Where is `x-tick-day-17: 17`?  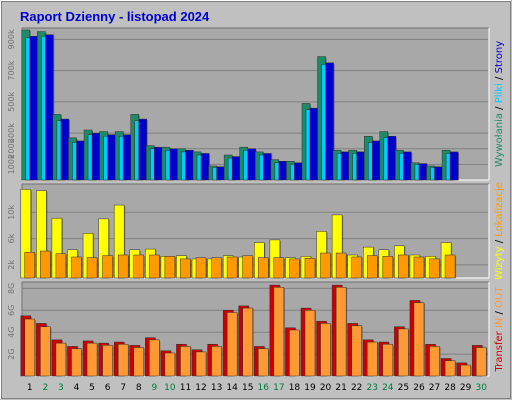 x-tick-day-17: 17 is located at coordinates (278, 388).